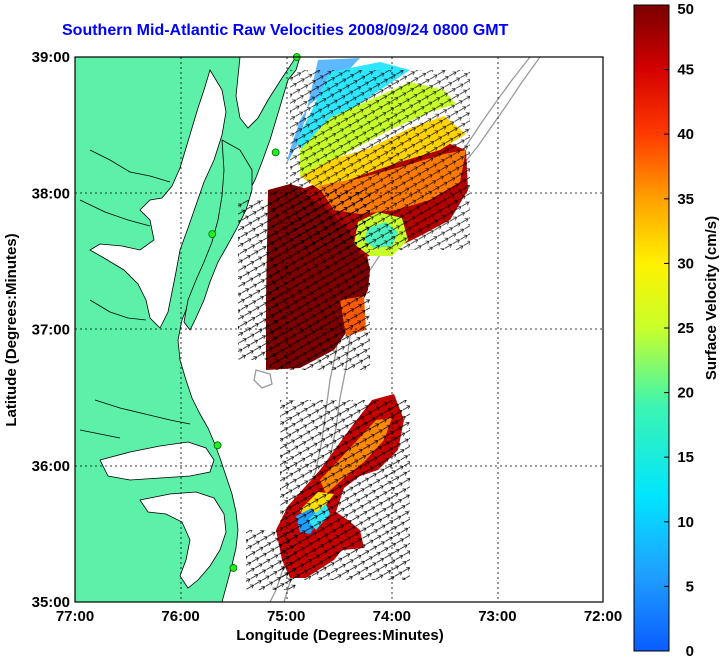 This screenshot has height=659, width=724. What do you see at coordinates (685, 134) in the screenshot?
I see `colorbar-tick-label: 40` at bounding box center [685, 134].